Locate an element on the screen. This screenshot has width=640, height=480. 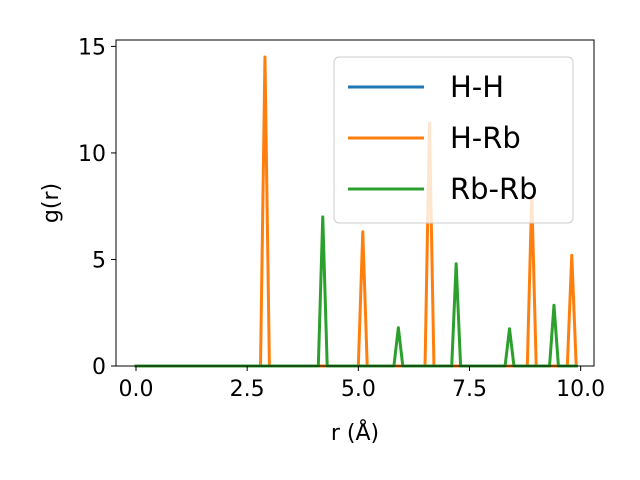
x-tick-label: 5.0 is located at coordinates (358, 389).